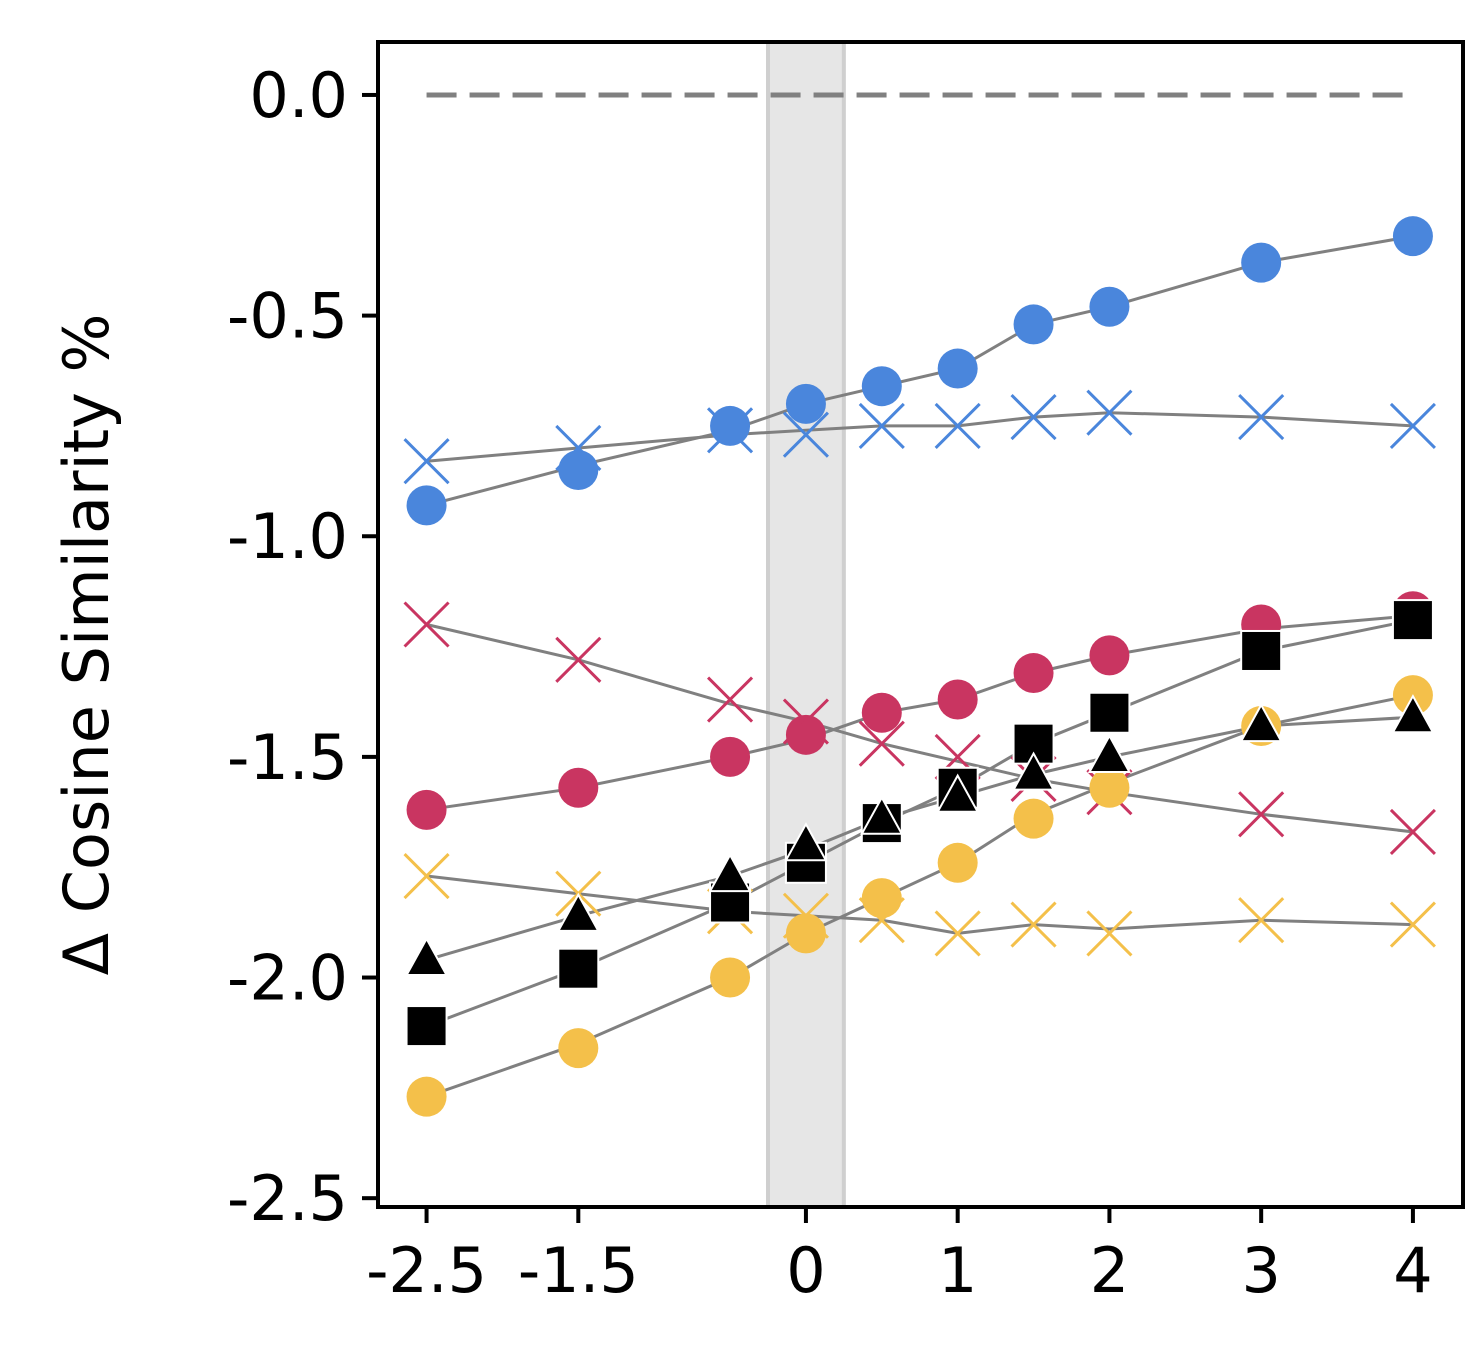 Image resolution: width=1483 pixels, height=1350 pixels. I want to click on y-tick-label: 0.0, so click(298, 95).